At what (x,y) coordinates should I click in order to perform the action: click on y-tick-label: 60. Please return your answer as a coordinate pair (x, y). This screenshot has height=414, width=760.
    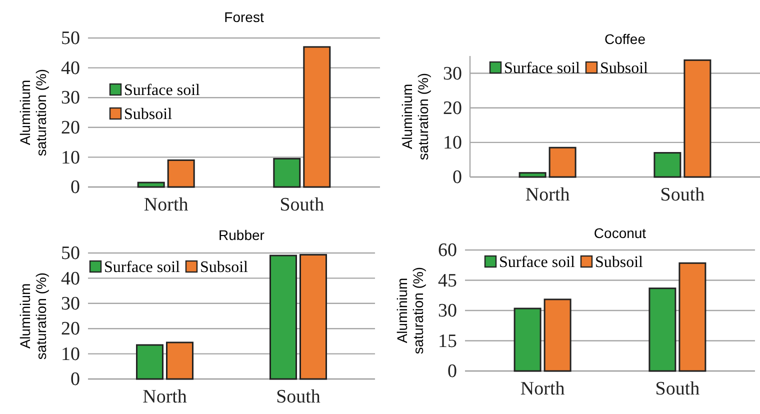
    Looking at the image, I should click on (447, 251).